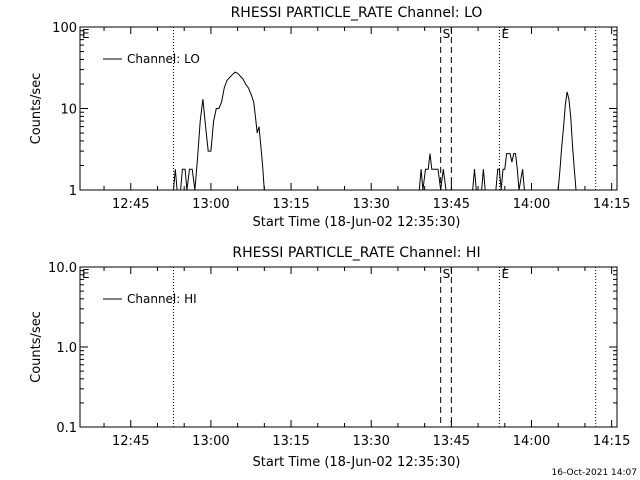  What do you see at coordinates (62, 268) in the screenshot?
I see `y-tick-label: 10.0` at bounding box center [62, 268].